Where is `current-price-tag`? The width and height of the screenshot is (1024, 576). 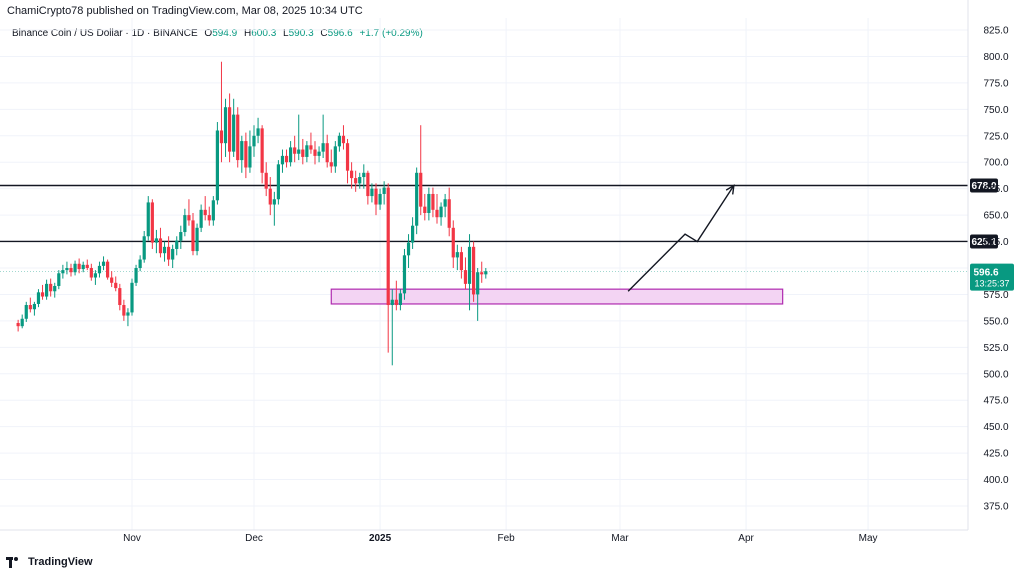
current-price-tag is located at coordinates (992, 277).